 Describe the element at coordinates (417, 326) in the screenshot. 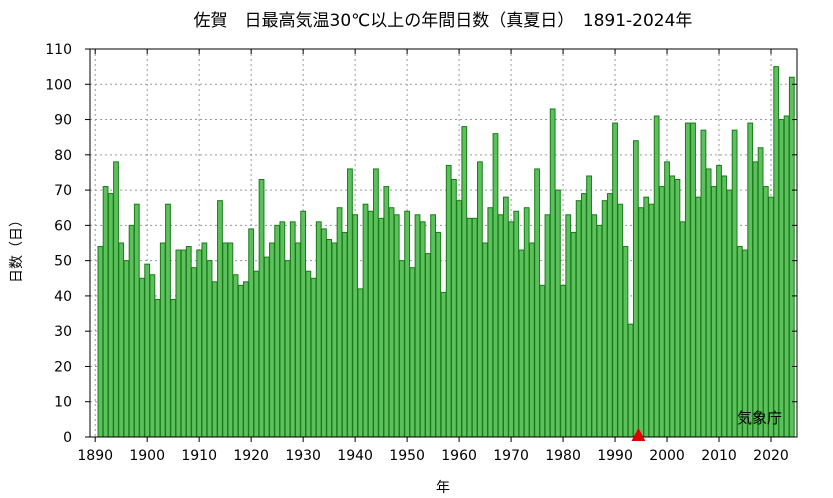

I see `bar-1952` at that location.